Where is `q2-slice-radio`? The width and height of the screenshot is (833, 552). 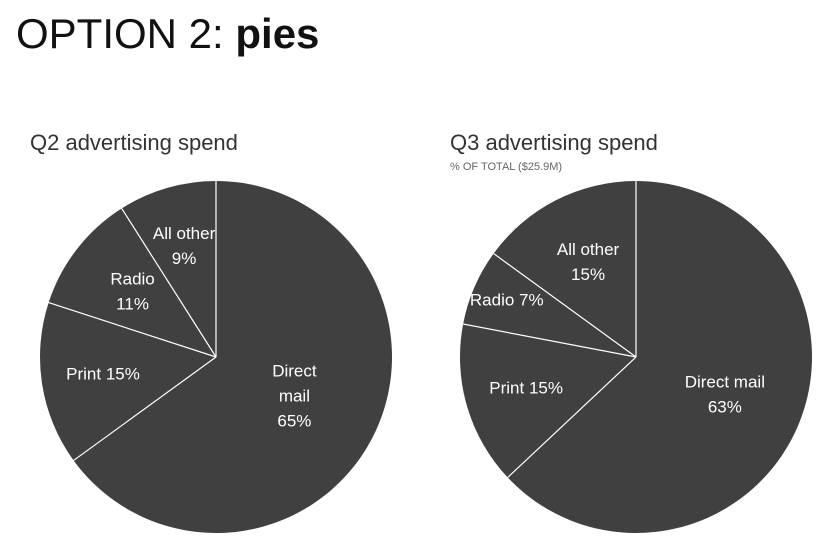
q2-slice-radio is located at coordinates (132, 282).